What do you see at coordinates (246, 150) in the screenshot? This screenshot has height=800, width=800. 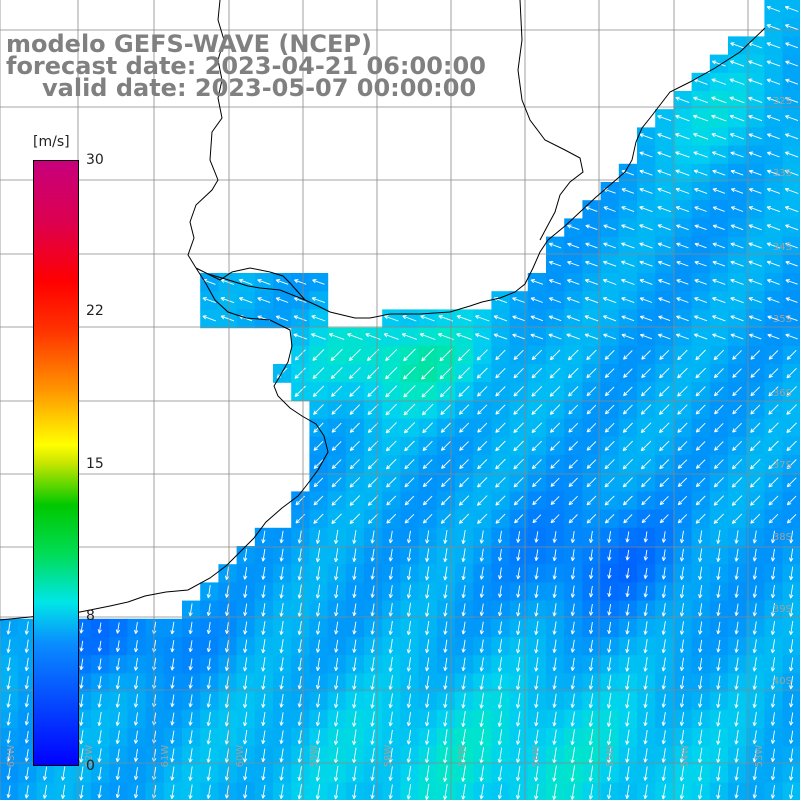 I see `river-plate-border` at bounding box center [246, 150].